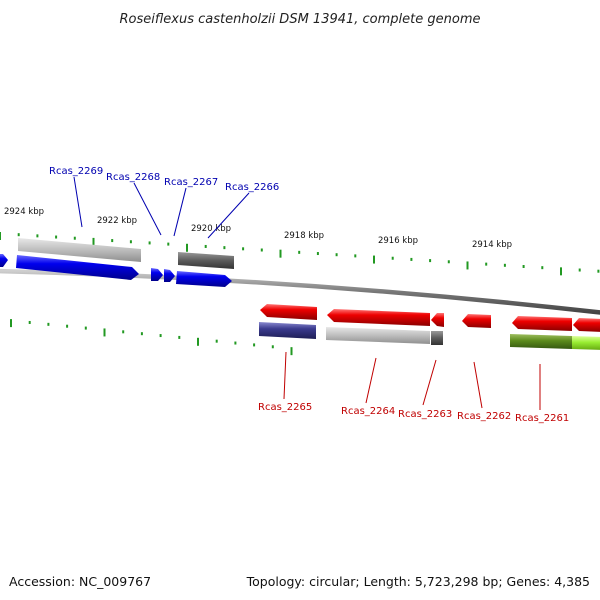 This screenshot has width=600, height=600. What do you see at coordinates (425, 414) in the screenshot?
I see `gene-label-rcas-2263: Rcas_2263` at bounding box center [425, 414].